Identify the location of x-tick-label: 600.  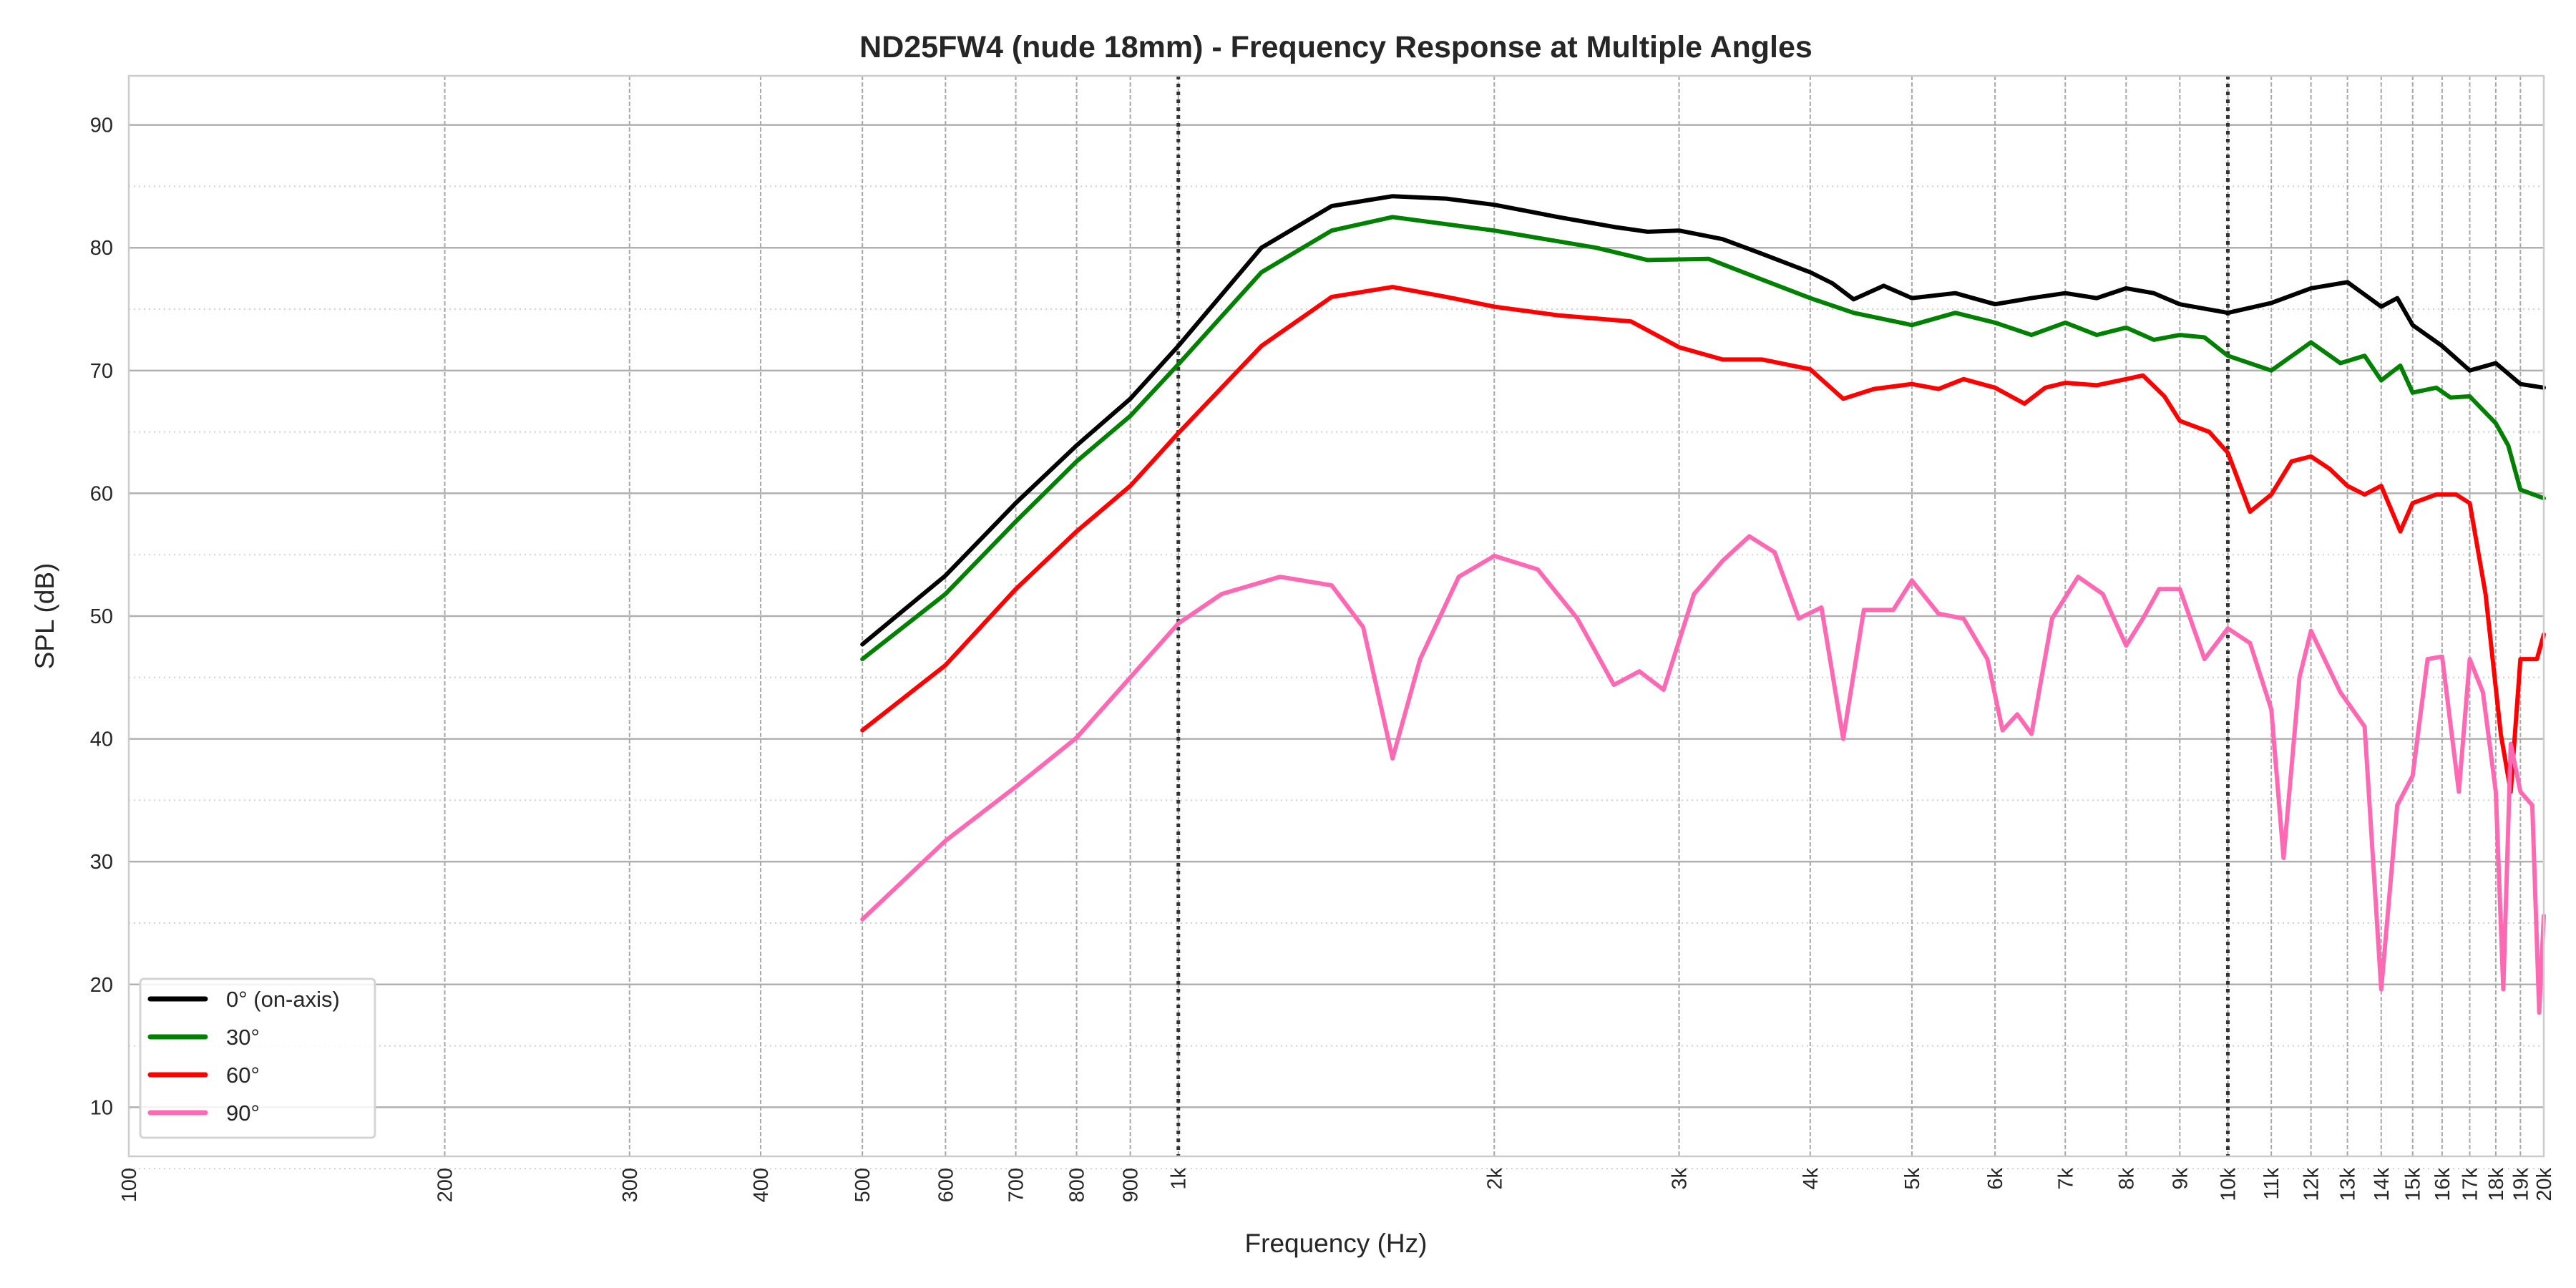
(946, 1185).